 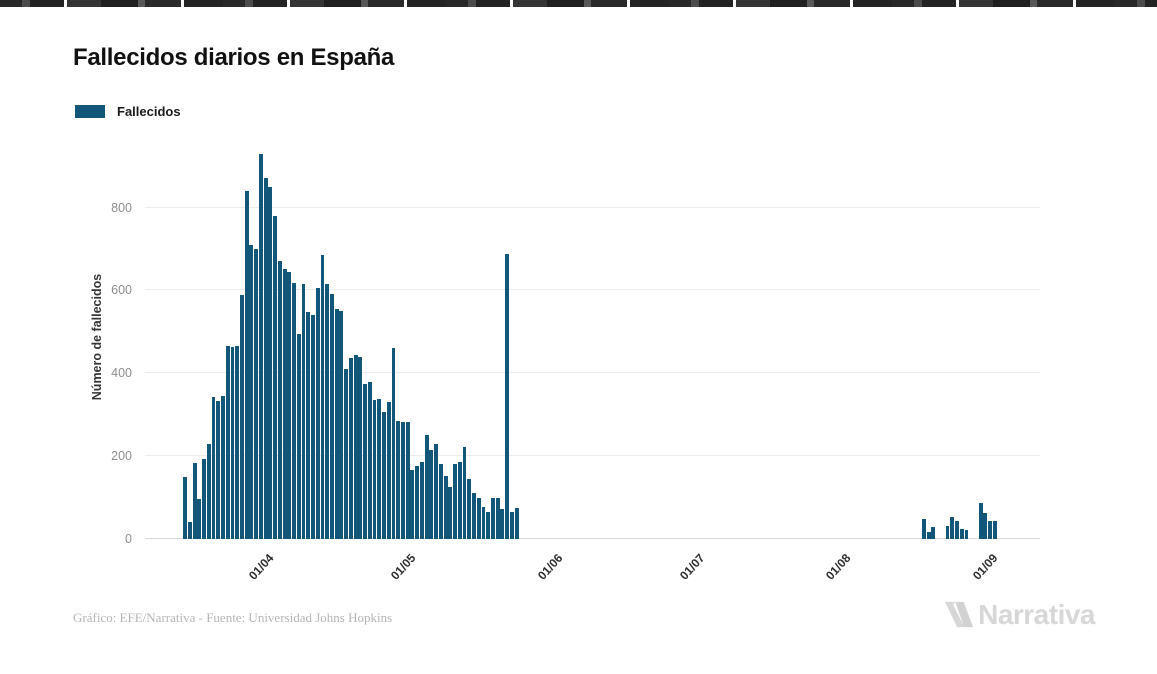 What do you see at coordinates (261, 567) in the screenshot?
I see `x-tick-label-01-04: 01/04` at bounding box center [261, 567].